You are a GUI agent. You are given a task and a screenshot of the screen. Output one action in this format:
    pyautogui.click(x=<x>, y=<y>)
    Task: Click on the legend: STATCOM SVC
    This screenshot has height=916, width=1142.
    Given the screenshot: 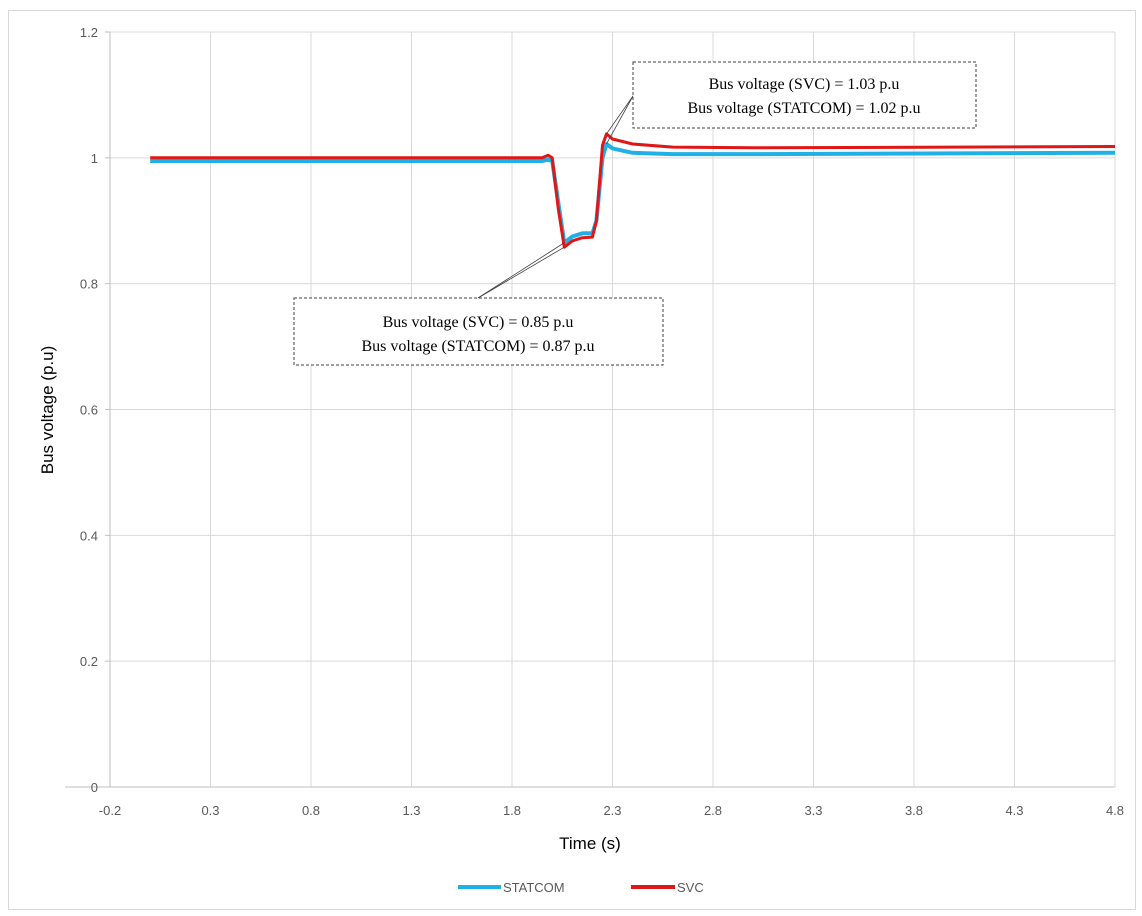 What is the action you would take?
    pyautogui.click(x=581, y=887)
    